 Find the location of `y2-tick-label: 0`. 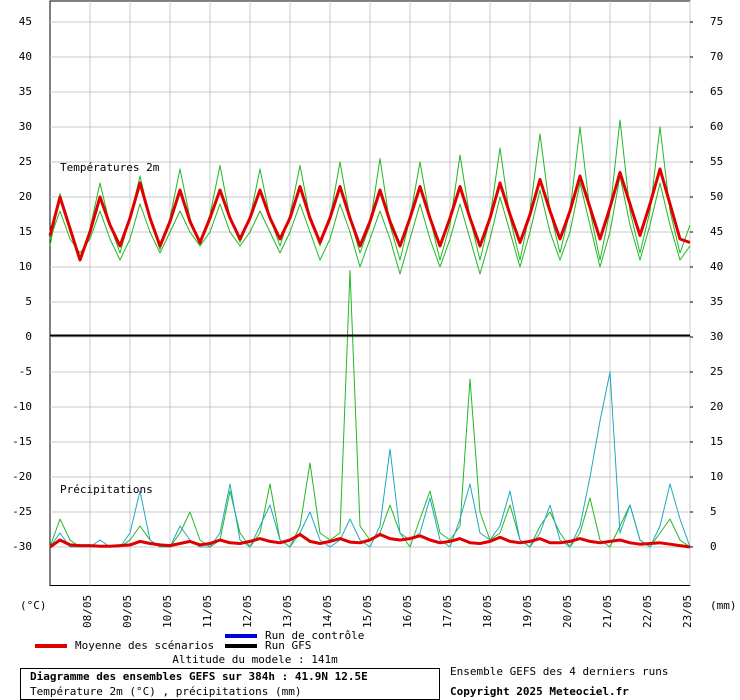

y2-tick-label: 0 is located at coordinates (713, 546).